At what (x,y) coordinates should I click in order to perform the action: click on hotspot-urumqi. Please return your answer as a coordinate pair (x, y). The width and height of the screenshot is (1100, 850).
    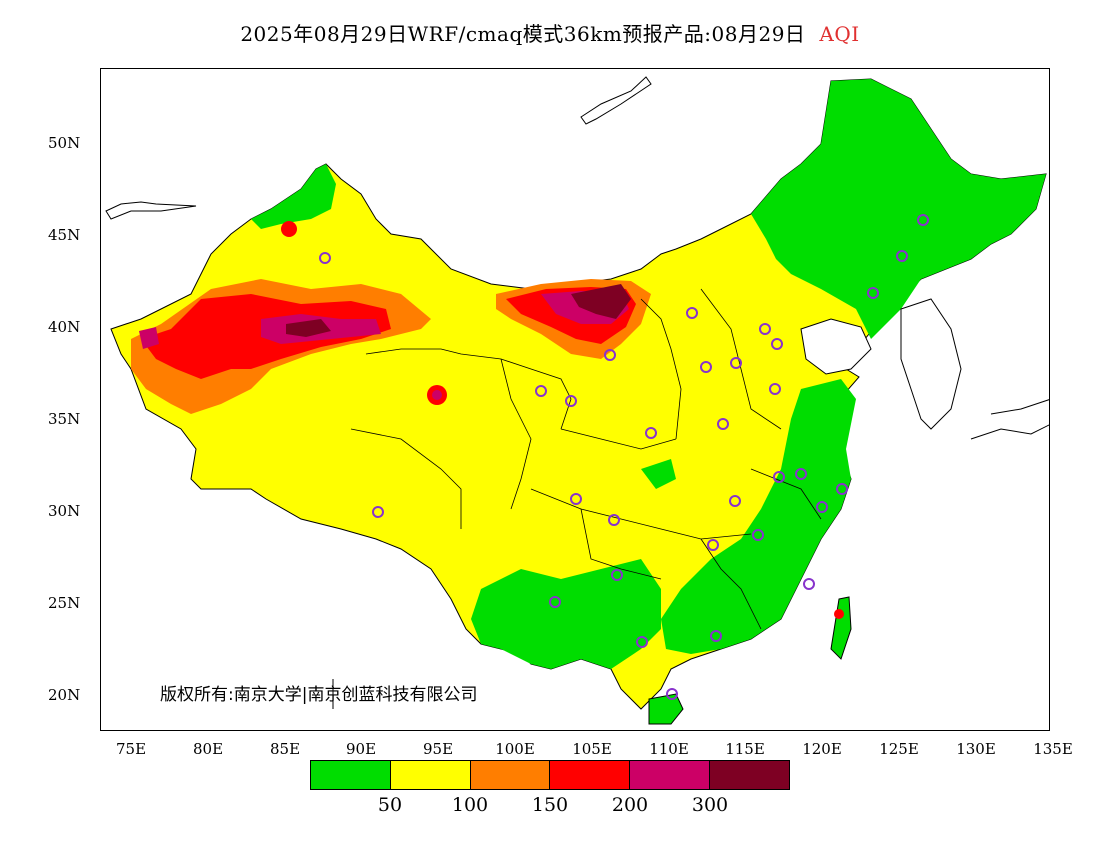
    Looking at the image, I should click on (289, 229).